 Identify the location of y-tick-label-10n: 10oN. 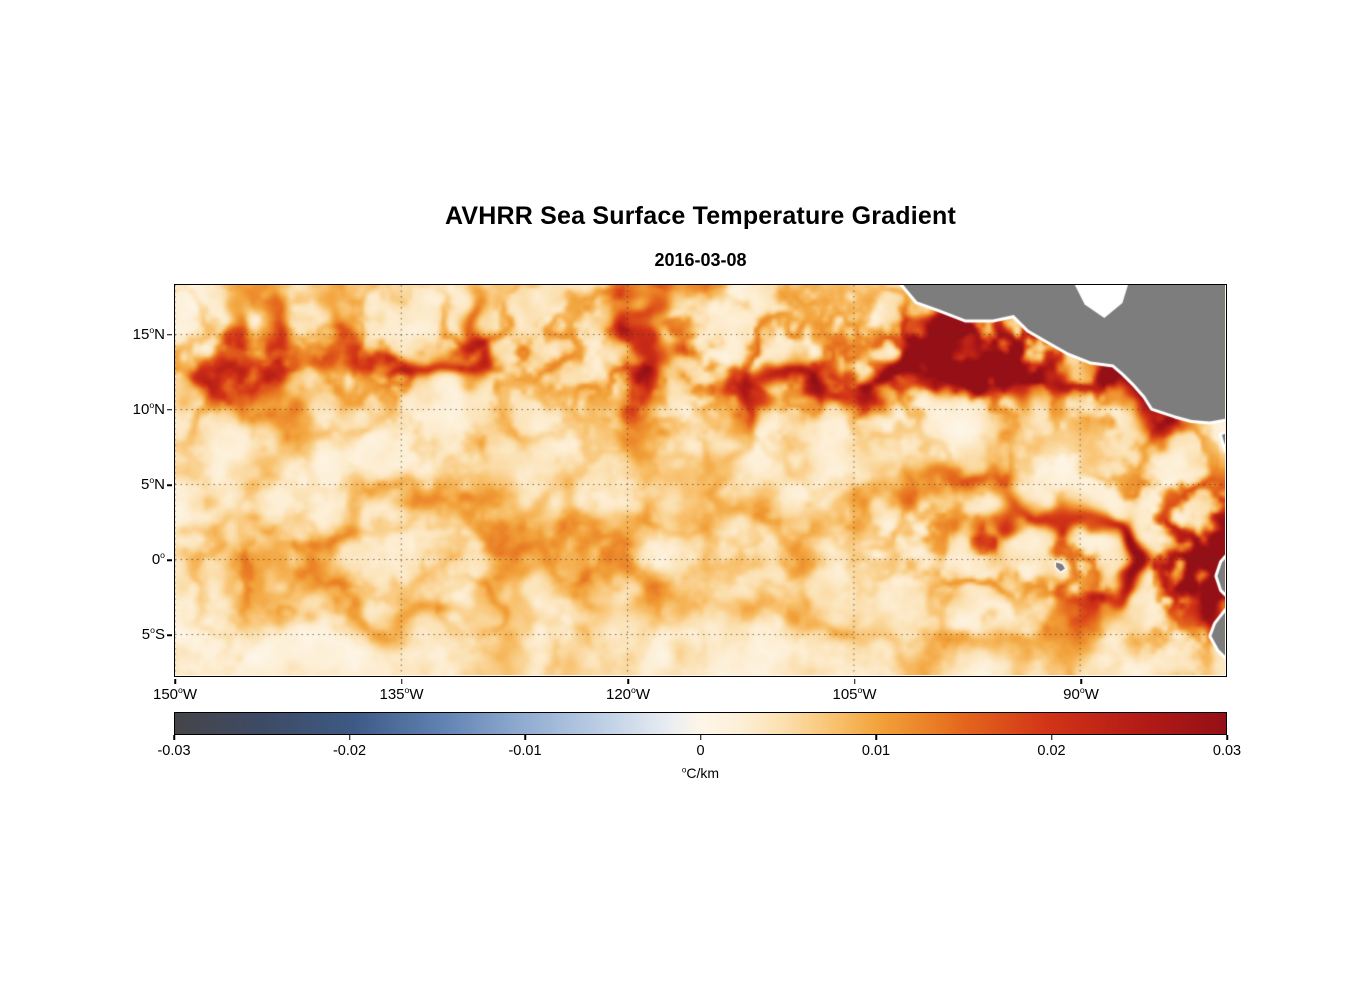
(149, 409).